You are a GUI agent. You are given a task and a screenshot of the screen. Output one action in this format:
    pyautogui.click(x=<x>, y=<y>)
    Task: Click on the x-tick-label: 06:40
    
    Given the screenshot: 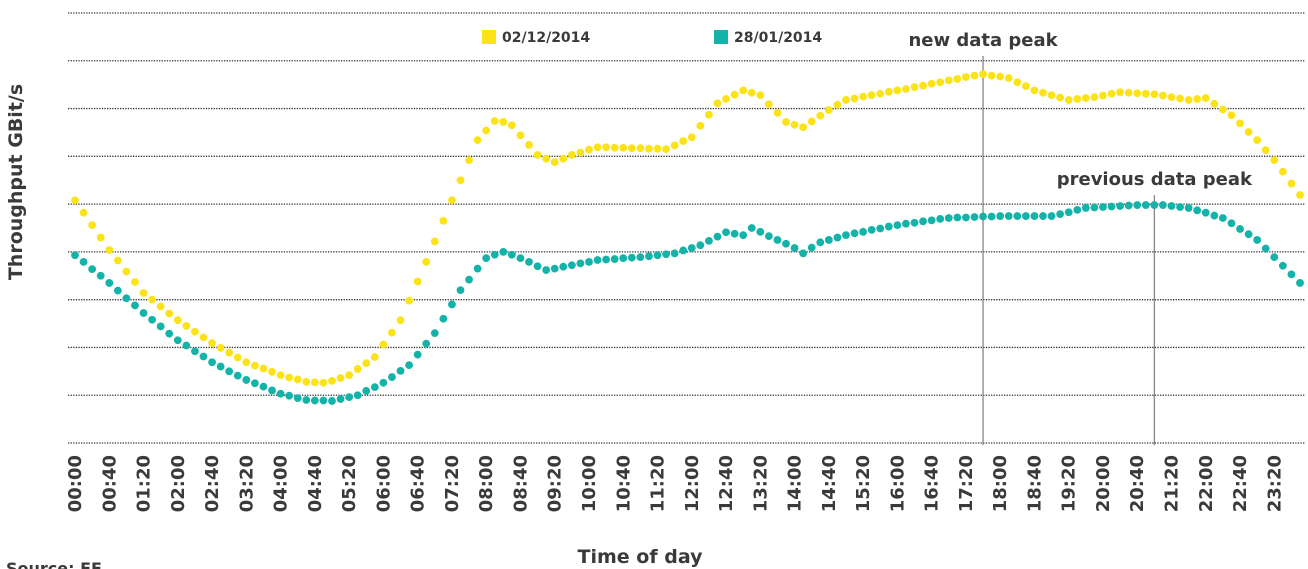 What is the action you would take?
    pyautogui.click(x=418, y=483)
    